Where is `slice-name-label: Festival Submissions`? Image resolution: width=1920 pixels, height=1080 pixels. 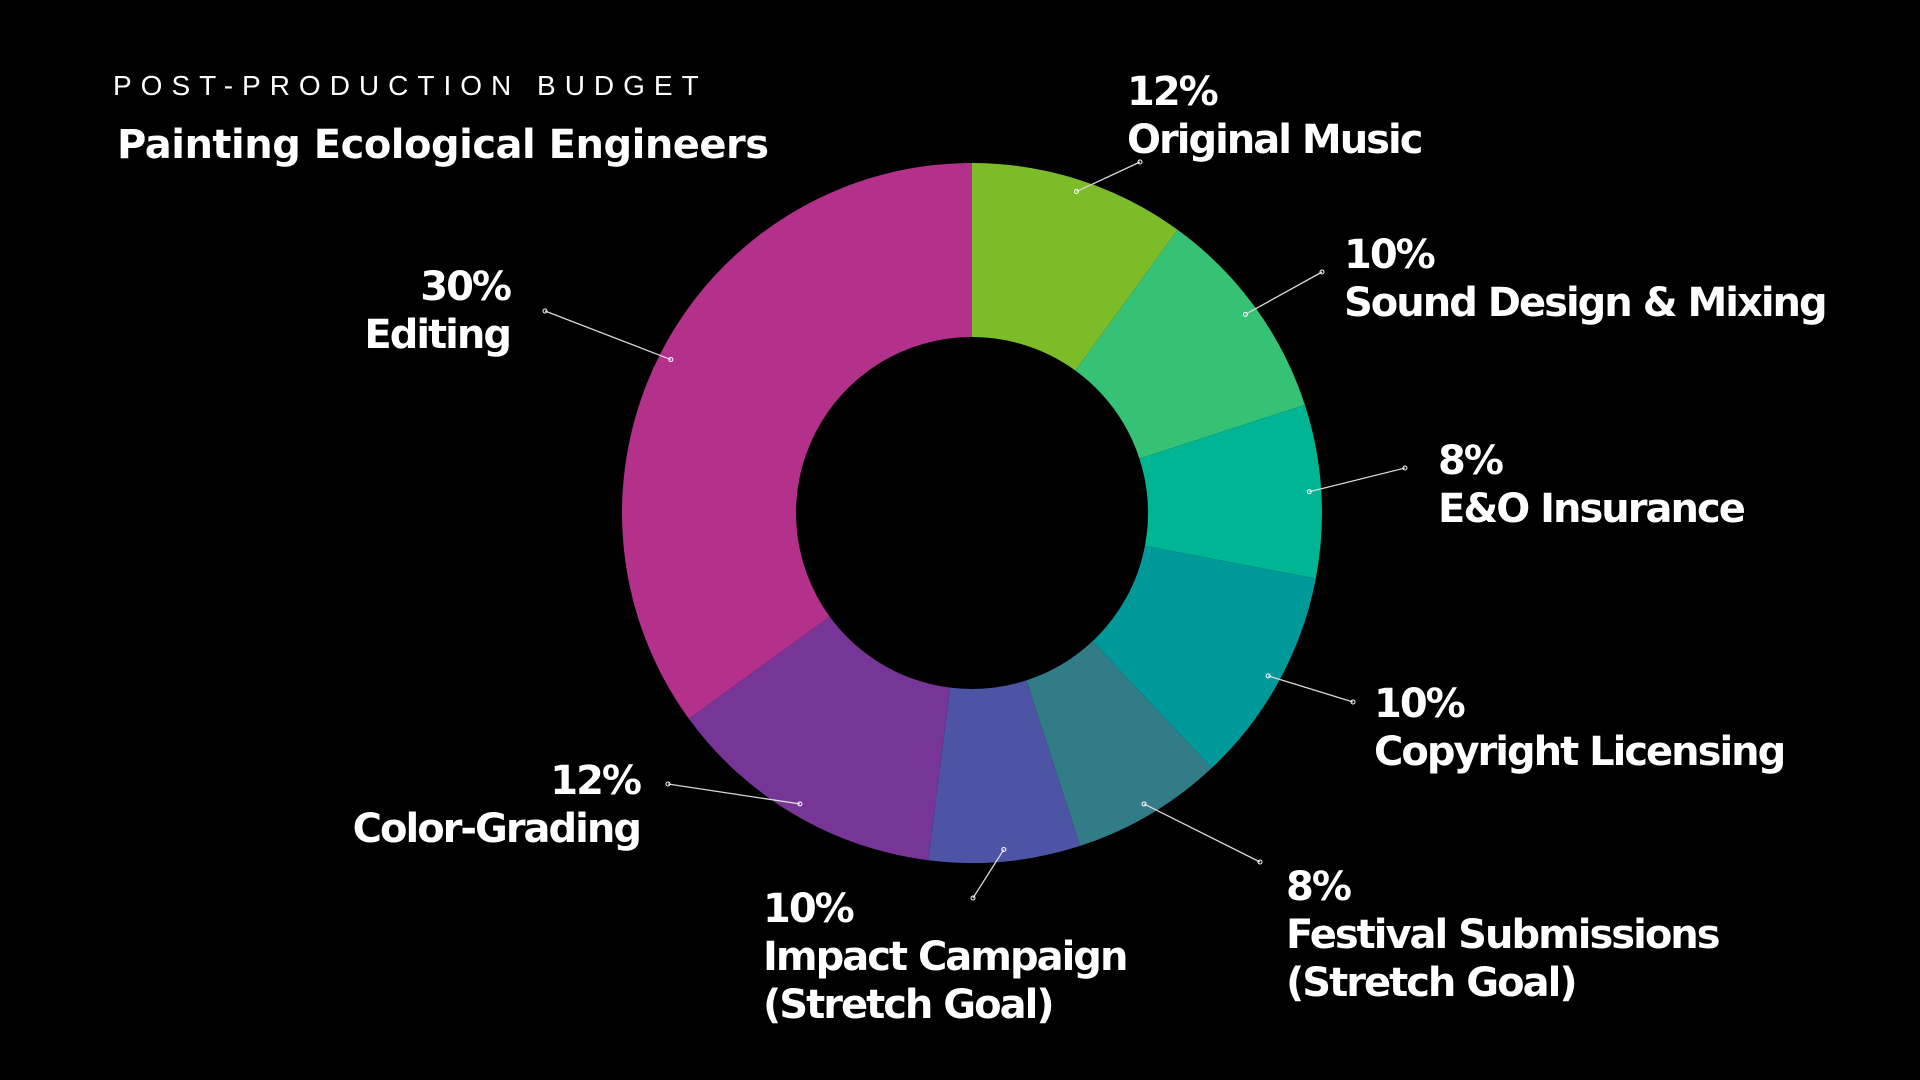
slice-name-label: Festival Submissions is located at coordinates (1502, 935).